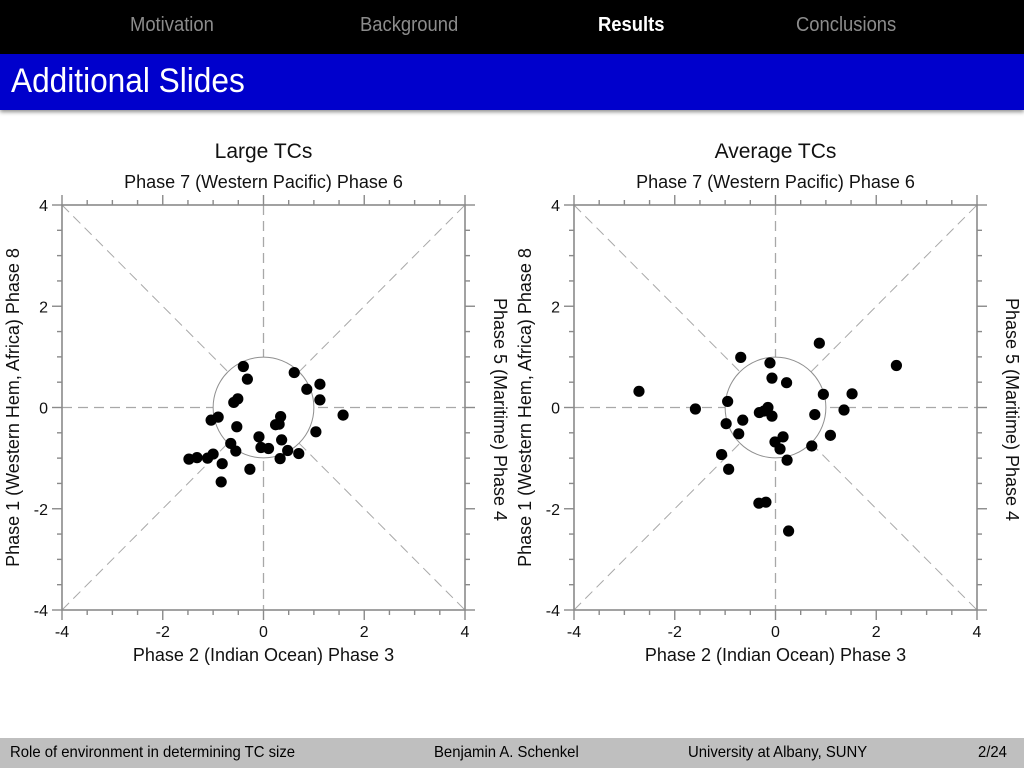  I want to click on chart-title: Large TCs, so click(264, 151).